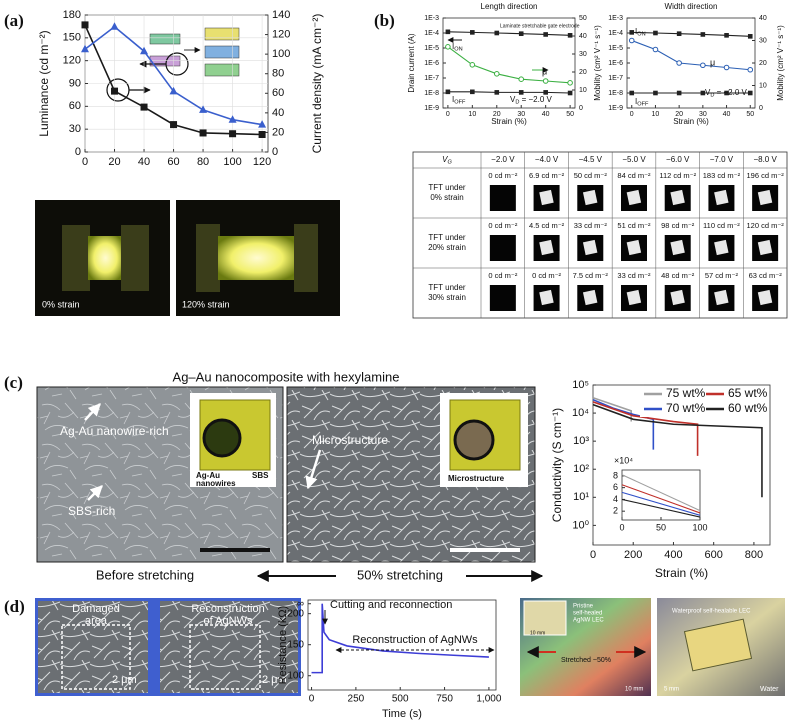 Image resolution: width=790 pixels, height=723 pixels. I want to click on y2-tick-label: 10, so click(583, 90).